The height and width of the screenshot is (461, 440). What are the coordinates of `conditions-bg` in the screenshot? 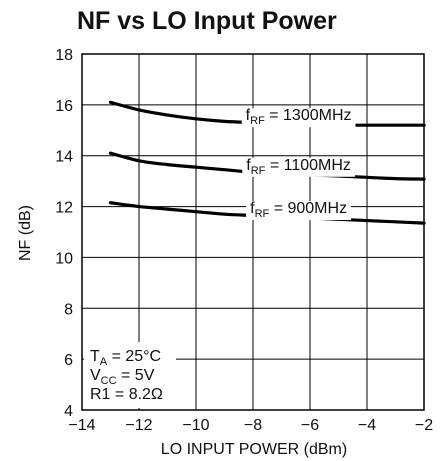 It's located at (130, 375).